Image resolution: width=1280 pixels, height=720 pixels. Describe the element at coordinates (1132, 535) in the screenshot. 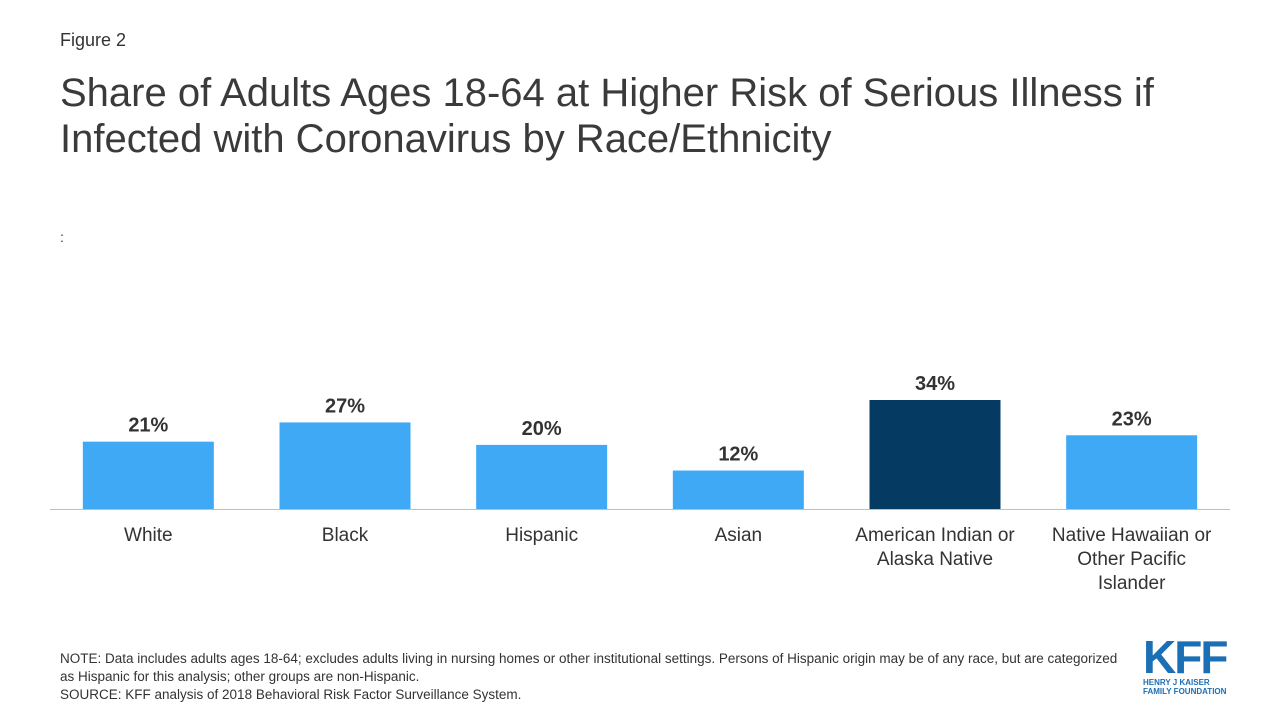

I see `category-label-5-0: Native Hawaiian or` at that location.